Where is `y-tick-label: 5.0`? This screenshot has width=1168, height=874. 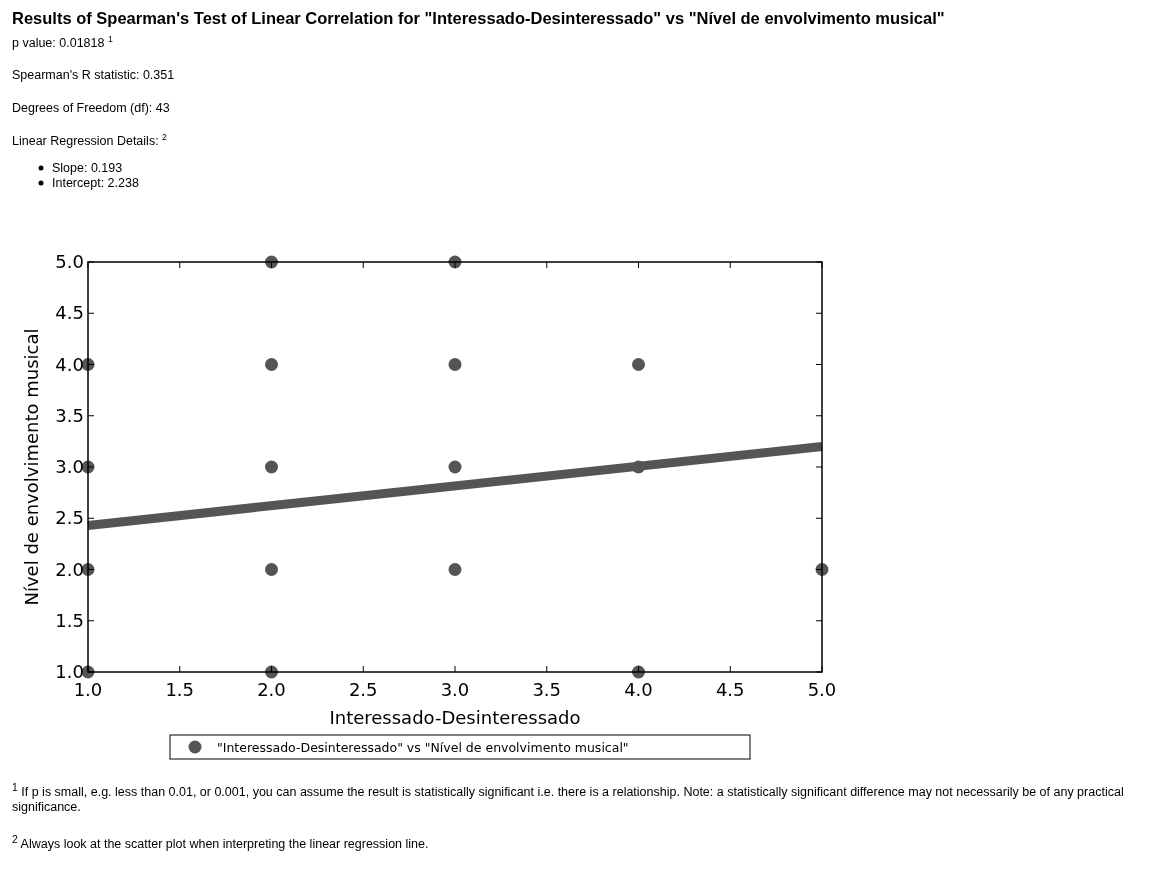
y-tick-label: 5.0 is located at coordinates (69, 261).